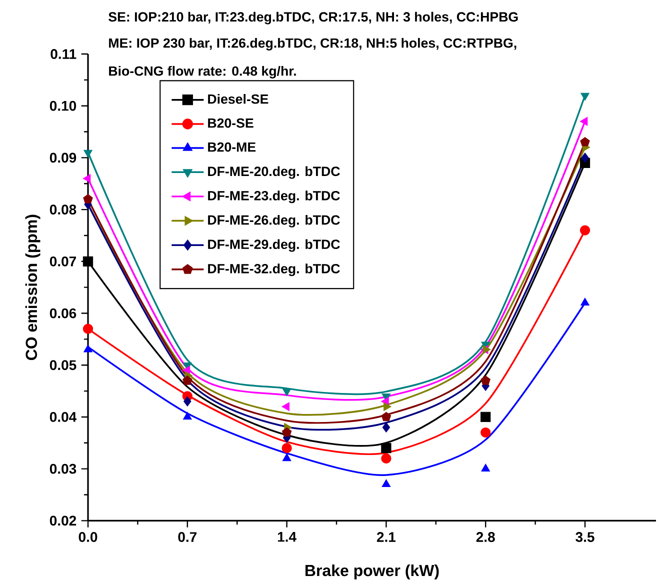 The height and width of the screenshot is (587, 659). Describe the element at coordinates (274, 270) in the screenshot. I see `legend-label: DF-ME-32.deg. bTDC` at that location.